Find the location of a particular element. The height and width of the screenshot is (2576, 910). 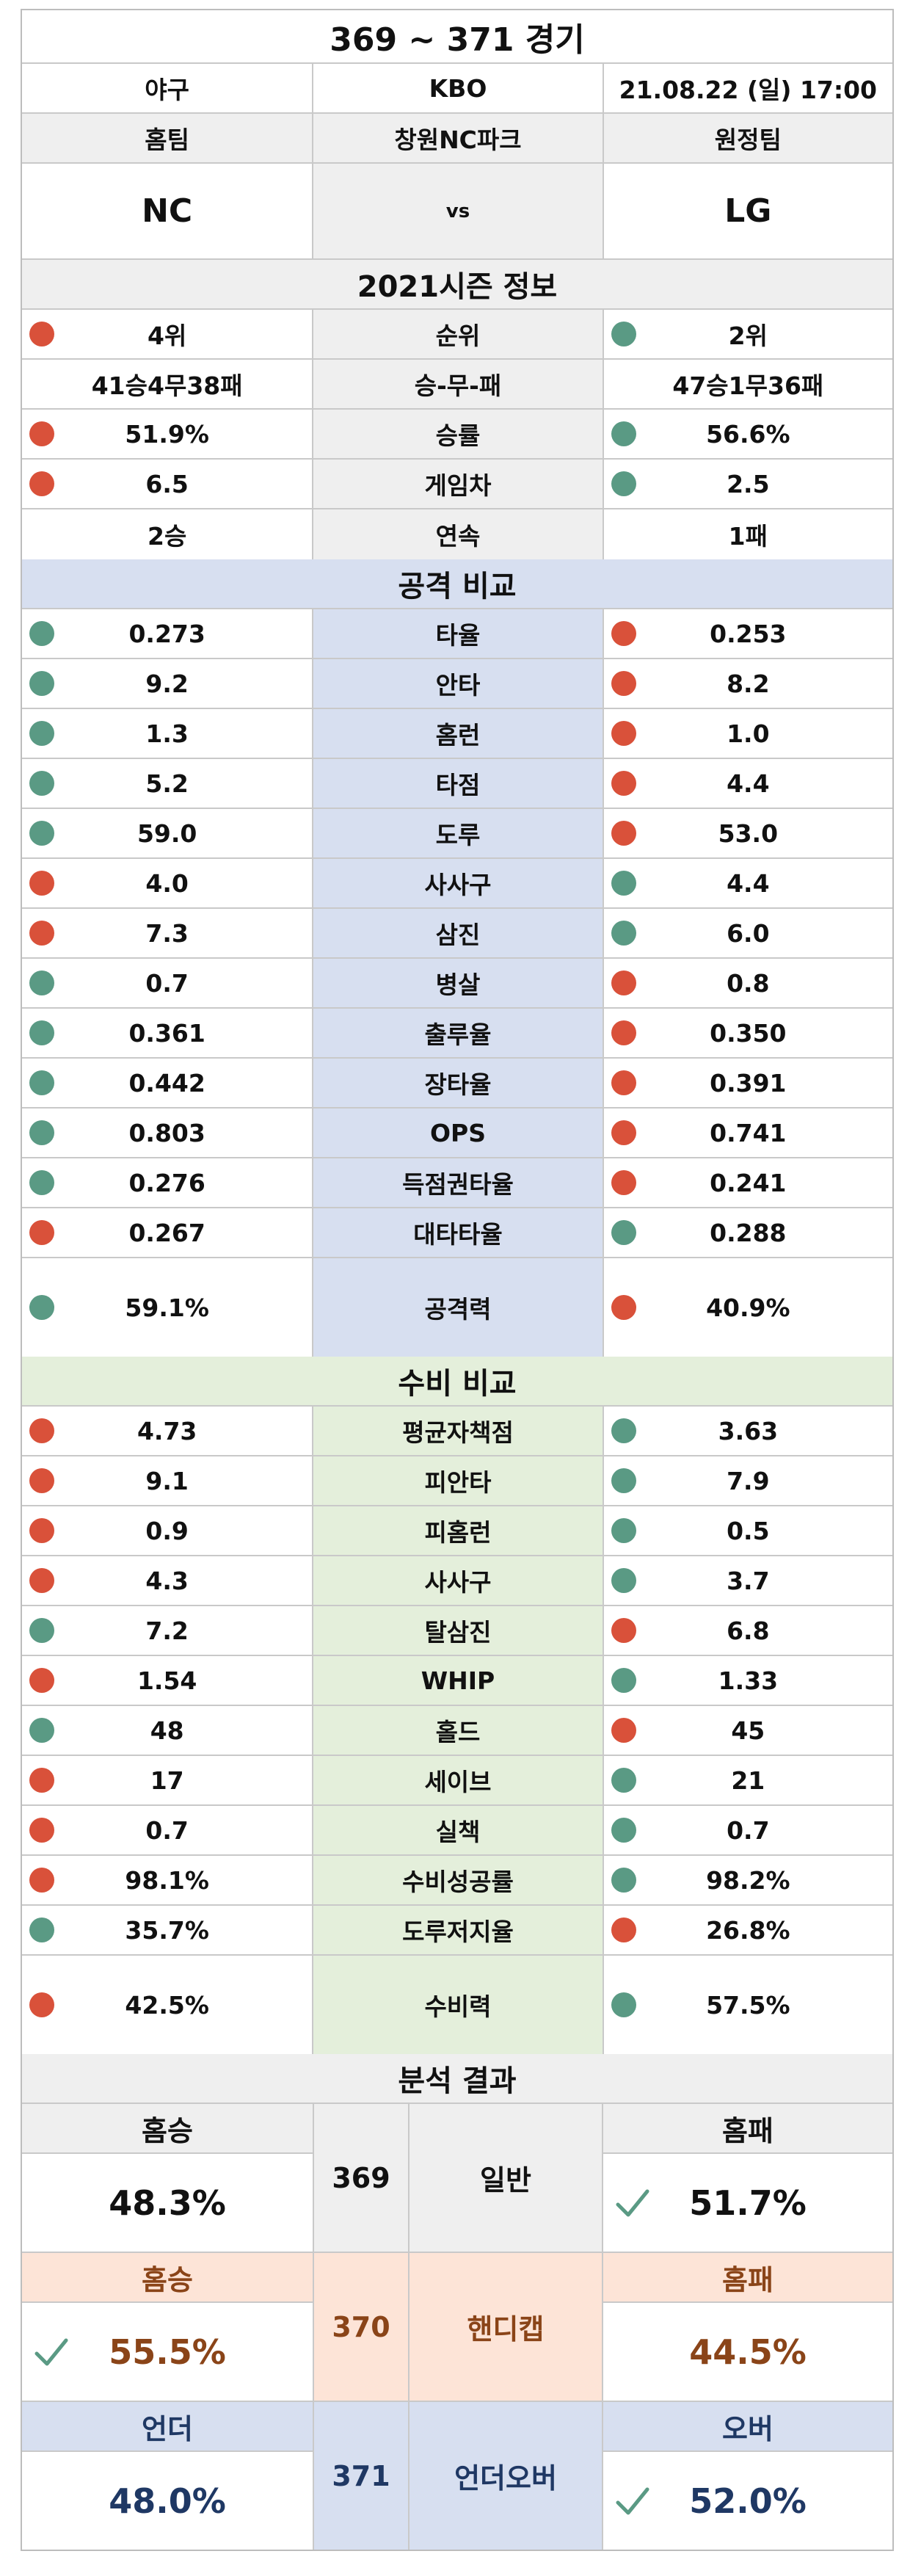

vs-label: vs is located at coordinates (457, 211).